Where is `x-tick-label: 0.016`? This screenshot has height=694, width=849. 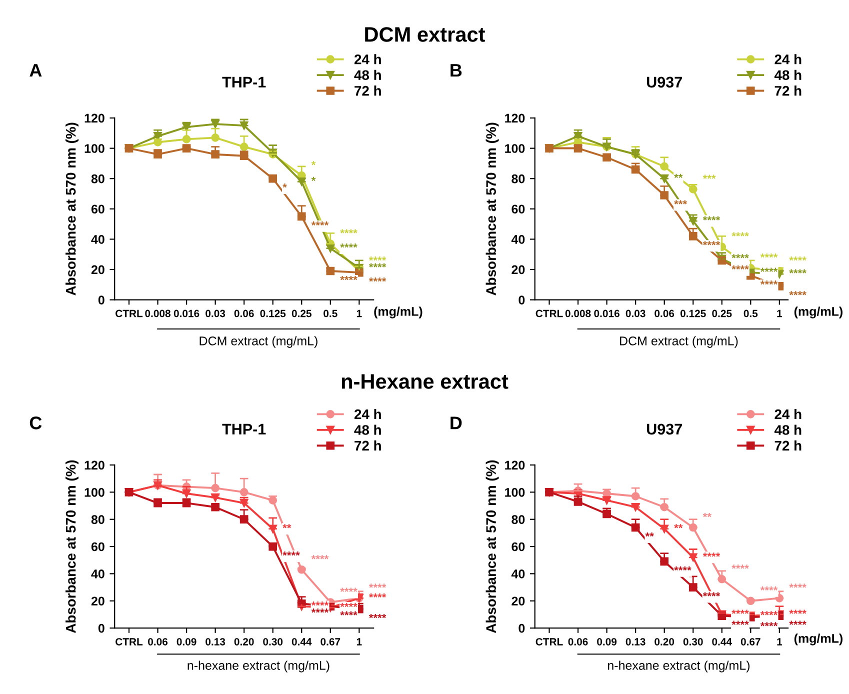
x-tick-label: 0.016 is located at coordinates (187, 314).